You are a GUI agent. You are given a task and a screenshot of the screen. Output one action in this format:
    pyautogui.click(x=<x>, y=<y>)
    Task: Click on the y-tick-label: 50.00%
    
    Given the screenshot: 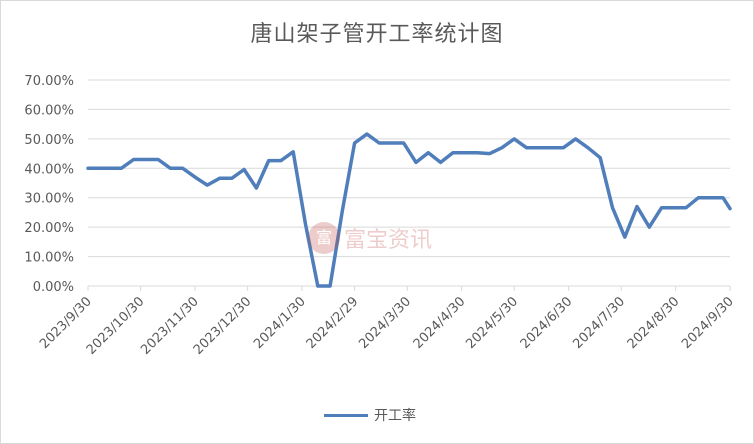 What is the action you would take?
    pyautogui.click(x=49, y=140)
    